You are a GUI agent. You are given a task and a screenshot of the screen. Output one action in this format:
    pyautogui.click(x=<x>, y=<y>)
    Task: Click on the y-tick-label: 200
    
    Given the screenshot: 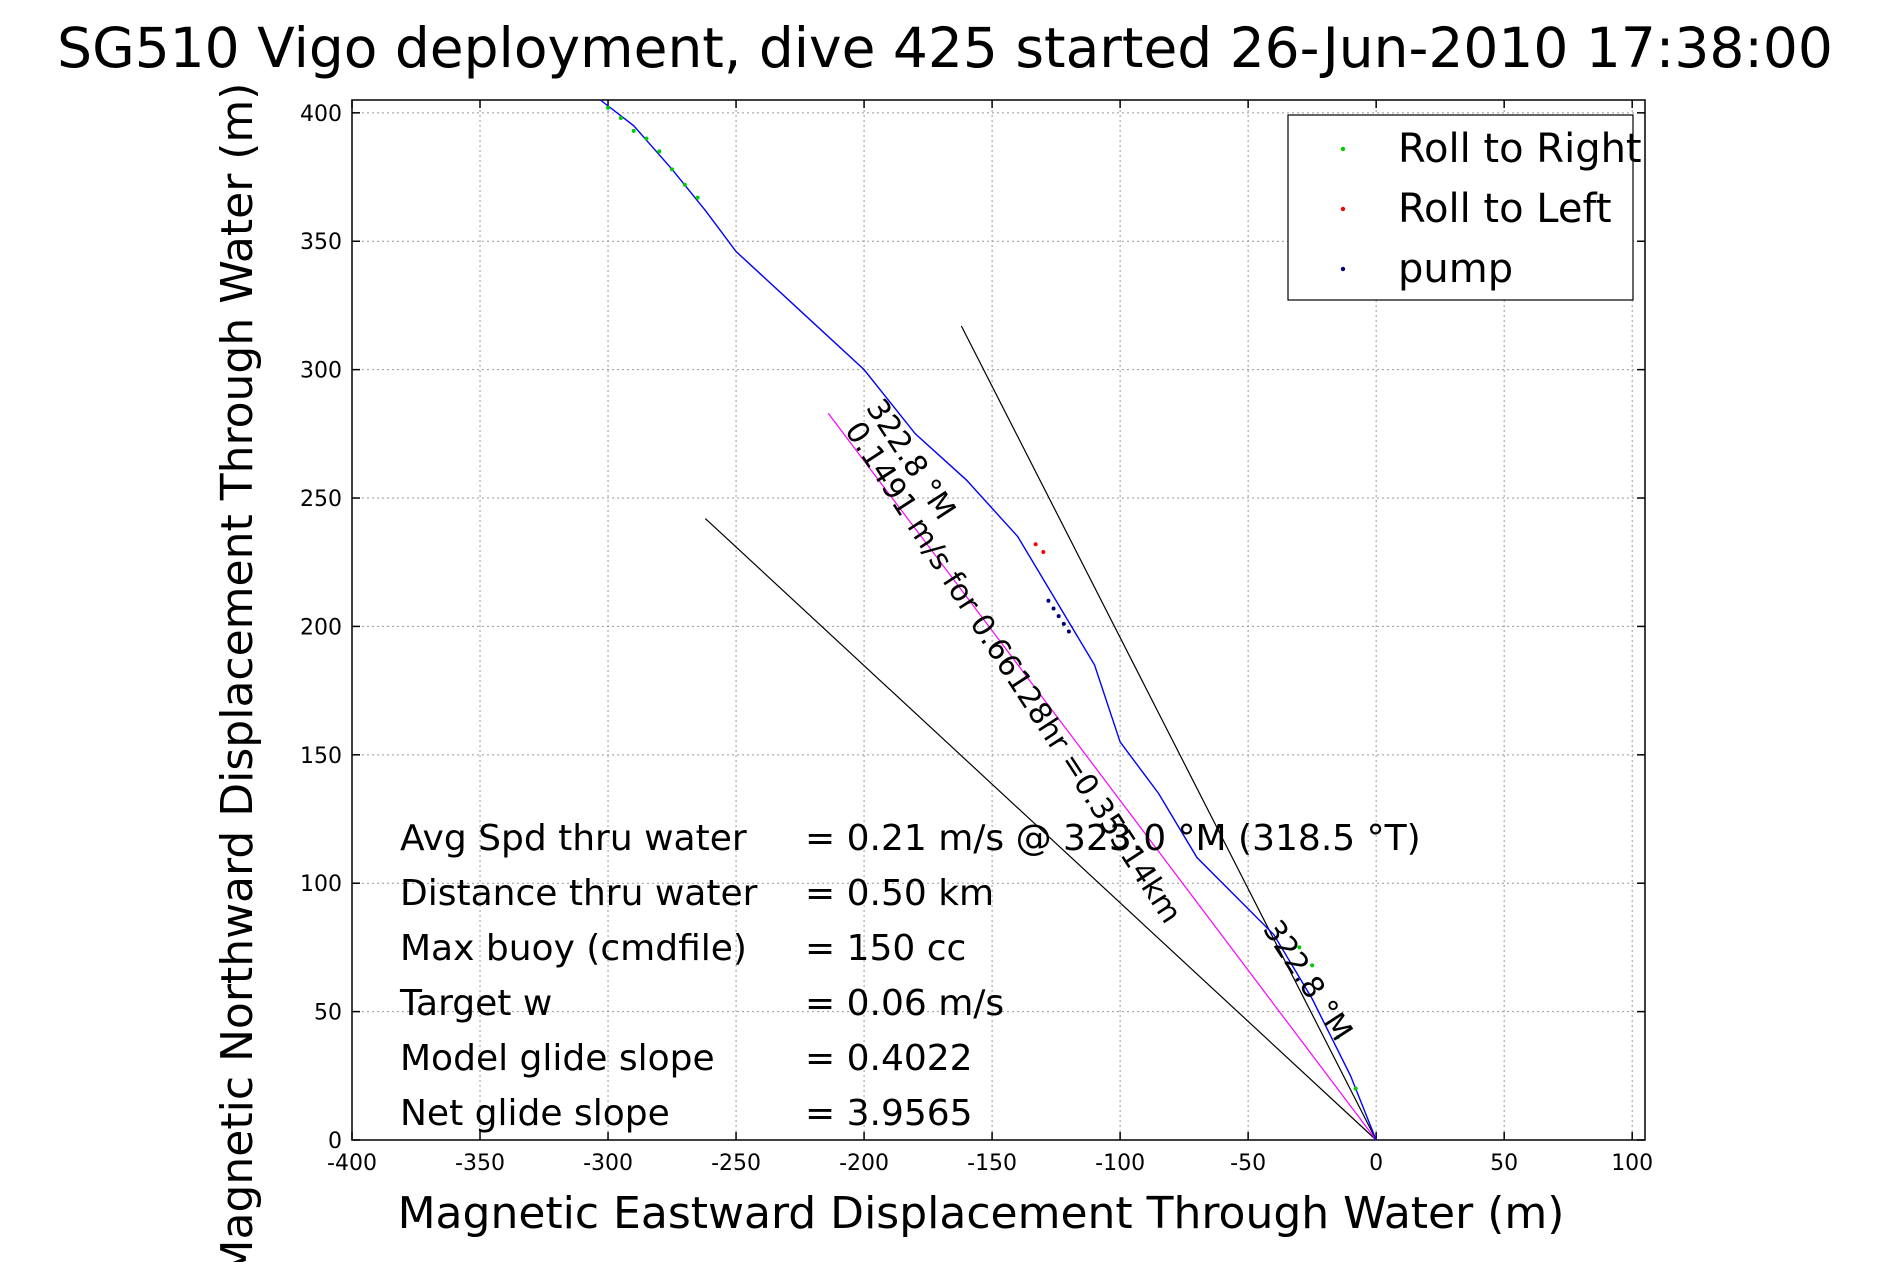 What is the action you would take?
    pyautogui.click(x=321, y=627)
    